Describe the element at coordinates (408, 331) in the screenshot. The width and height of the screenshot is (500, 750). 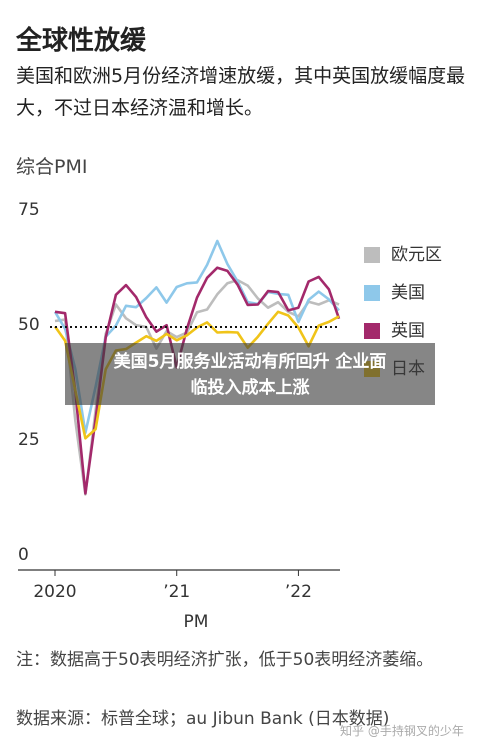
I see `legend-label: 英国` at that location.